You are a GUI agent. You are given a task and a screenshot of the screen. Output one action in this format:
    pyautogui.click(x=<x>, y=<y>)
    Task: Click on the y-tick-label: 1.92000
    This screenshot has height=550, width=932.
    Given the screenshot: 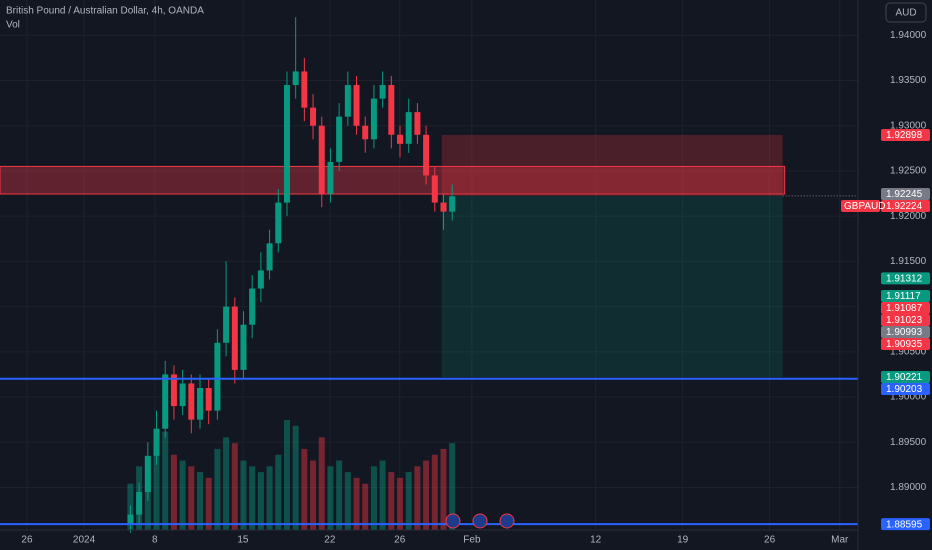 What is the action you would take?
    pyautogui.click(x=908, y=216)
    